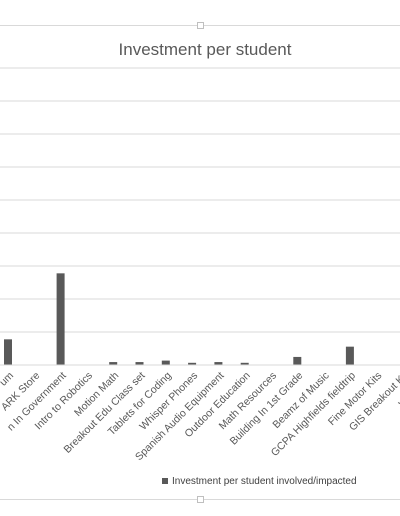 The width and height of the screenshot is (400, 516). I want to click on legend-swatch, so click(165, 481).